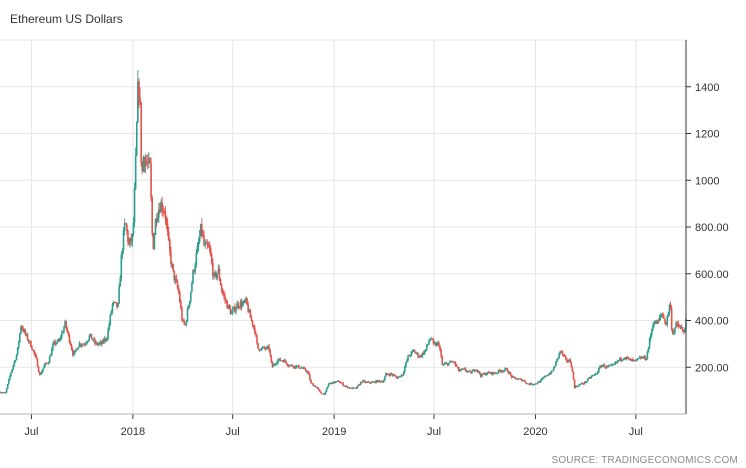 The height and width of the screenshot is (468, 746). I want to click on x-tick-label: 2018, so click(133, 432).